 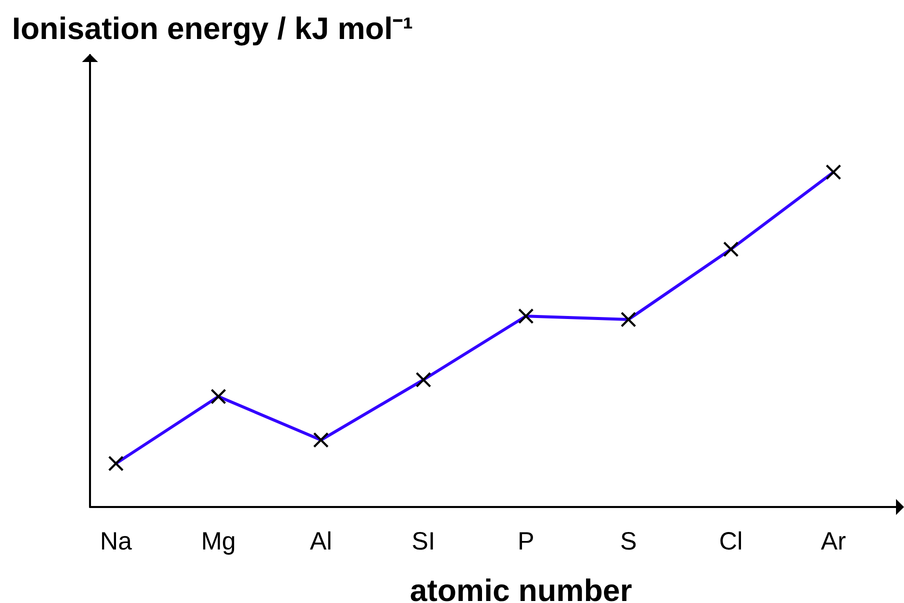 What do you see at coordinates (521, 588) in the screenshot?
I see `x-axis-title: atomic number` at bounding box center [521, 588].